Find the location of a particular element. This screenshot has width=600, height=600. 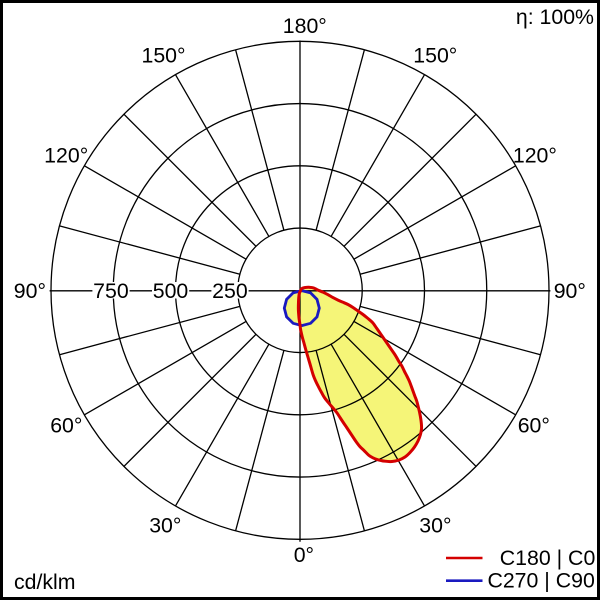

svg-text: 500 is located at coordinates (171, 291).